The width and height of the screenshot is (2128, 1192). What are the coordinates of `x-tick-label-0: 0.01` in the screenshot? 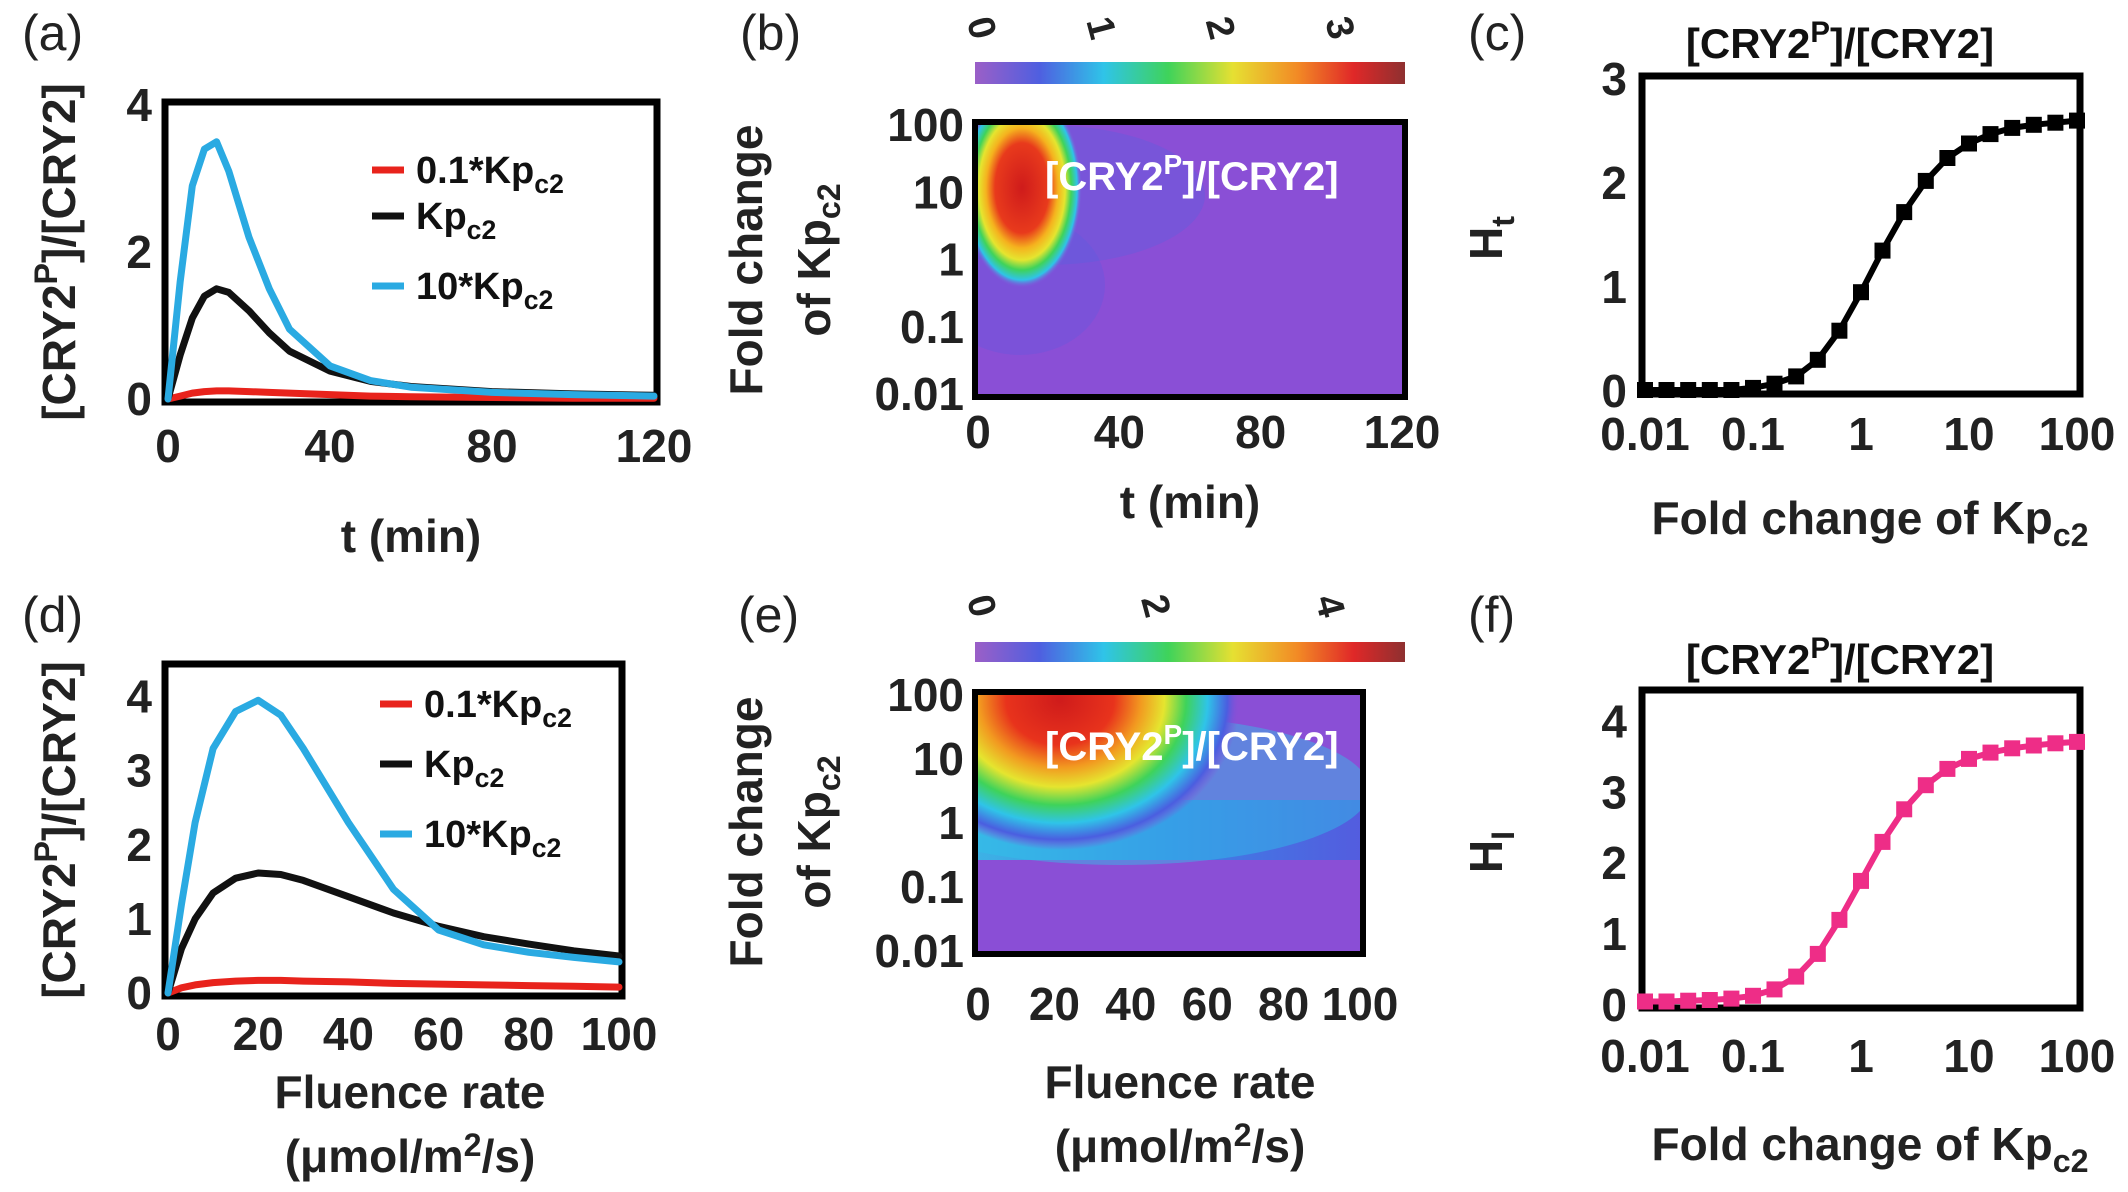 It's located at (1645, 434).